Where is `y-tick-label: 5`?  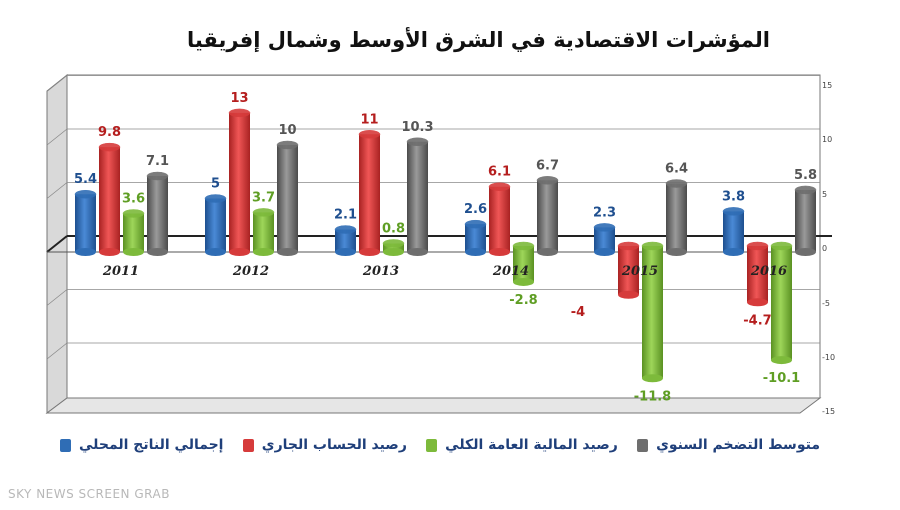 y-tick-label: 5 is located at coordinates (824, 194).